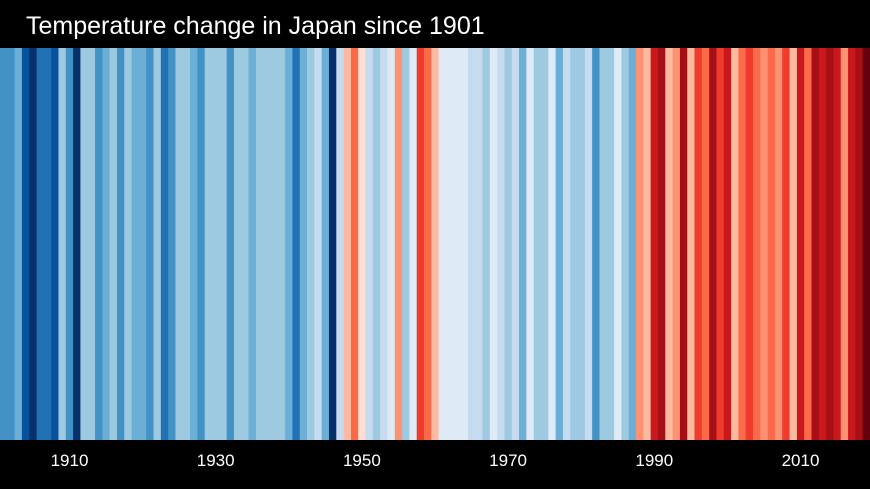  What do you see at coordinates (69, 460) in the screenshot?
I see `x-tick-label: 1910` at bounding box center [69, 460].